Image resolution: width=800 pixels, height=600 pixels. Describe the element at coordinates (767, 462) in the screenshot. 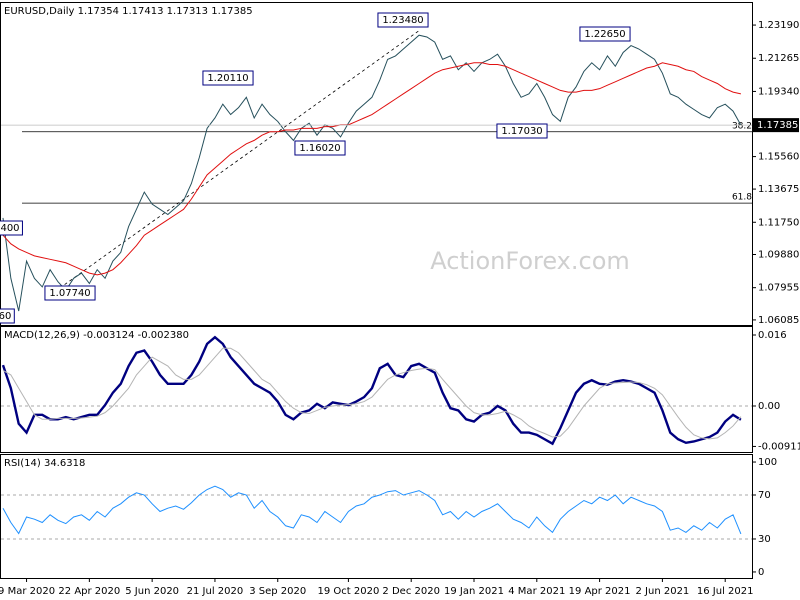

I see `y-tick-label: 100` at that location.